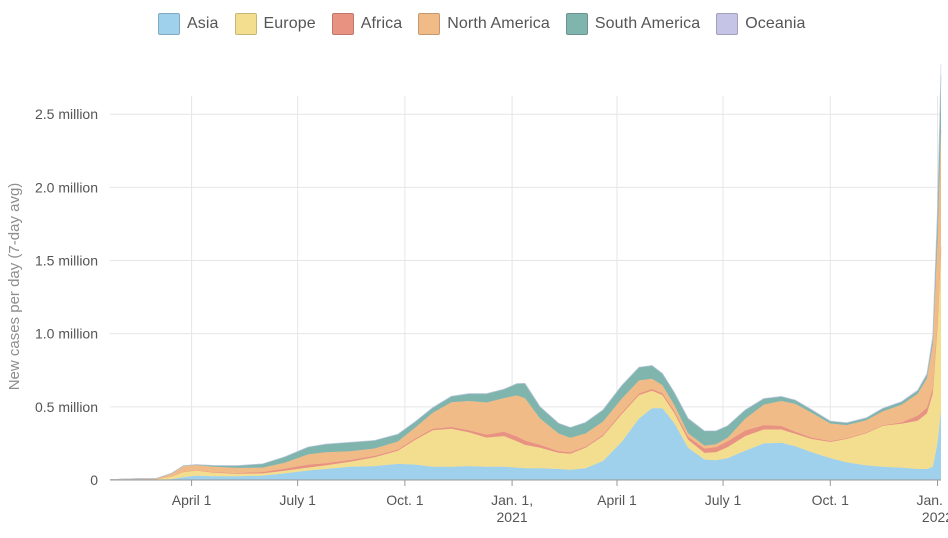 The height and width of the screenshot is (538, 948). What do you see at coordinates (647, 23) in the screenshot?
I see `legend-label: South America` at bounding box center [647, 23].